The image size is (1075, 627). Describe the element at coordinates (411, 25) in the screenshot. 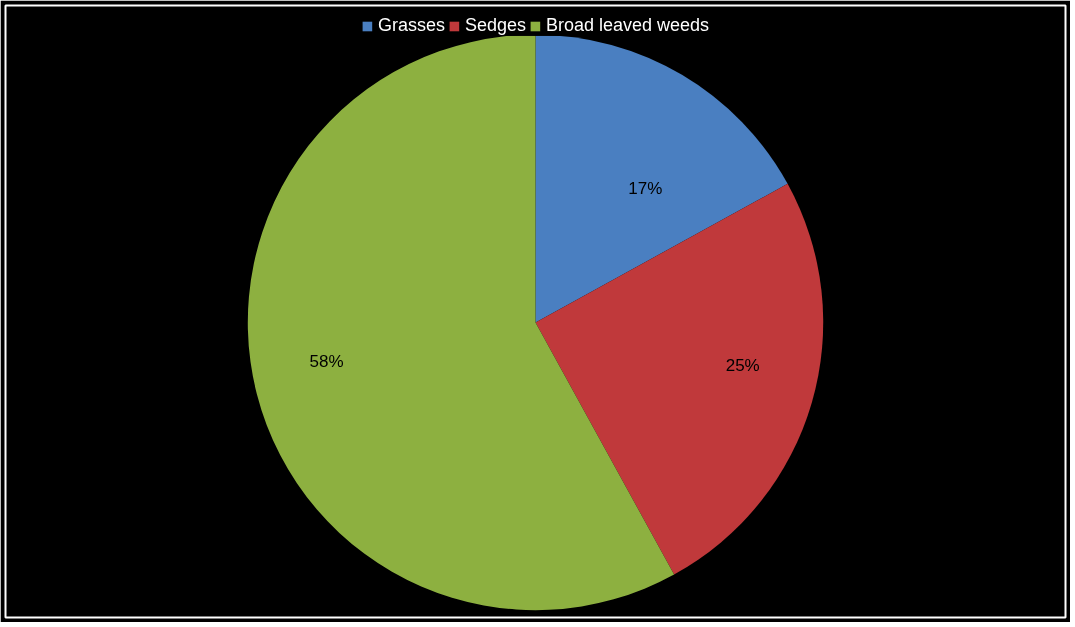

I see `legend-label: Grasses` at that location.